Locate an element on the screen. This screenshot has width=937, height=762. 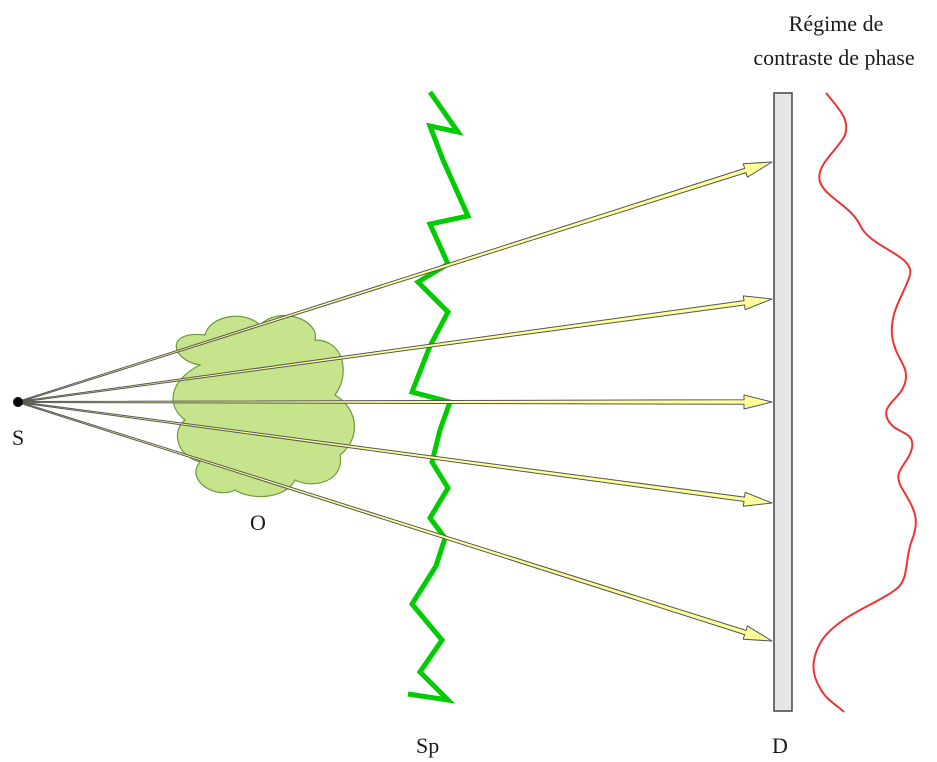
title-line-1: Régime de is located at coordinates (836, 23).